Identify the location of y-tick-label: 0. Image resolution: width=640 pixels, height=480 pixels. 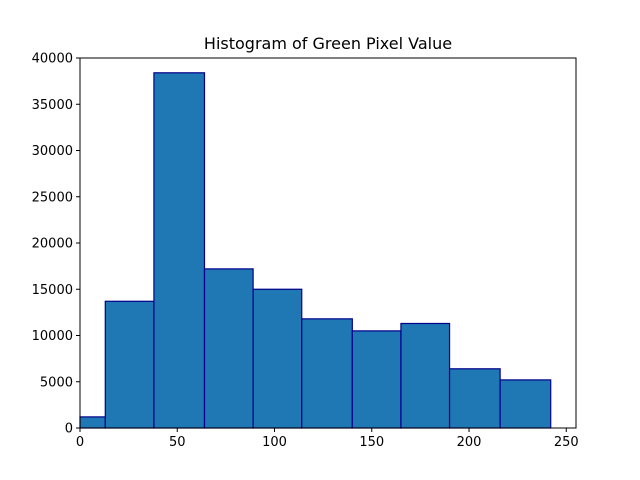
(69, 429).